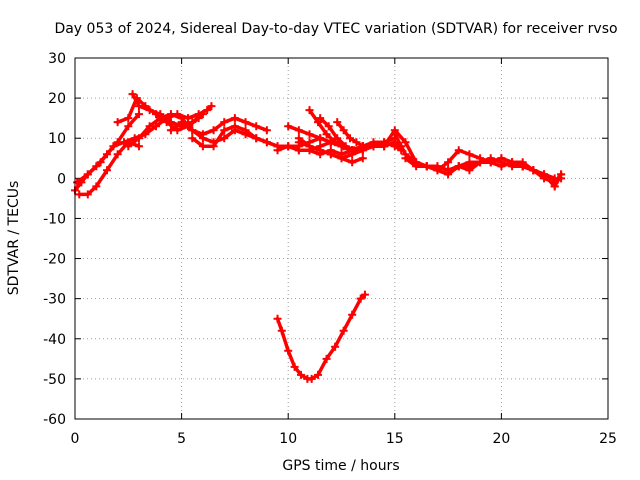 Image resolution: width=640 pixels, height=480 pixels. Describe the element at coordinates (608, 439) in the screenshot. I see `x-tick-label: 25` at that location.